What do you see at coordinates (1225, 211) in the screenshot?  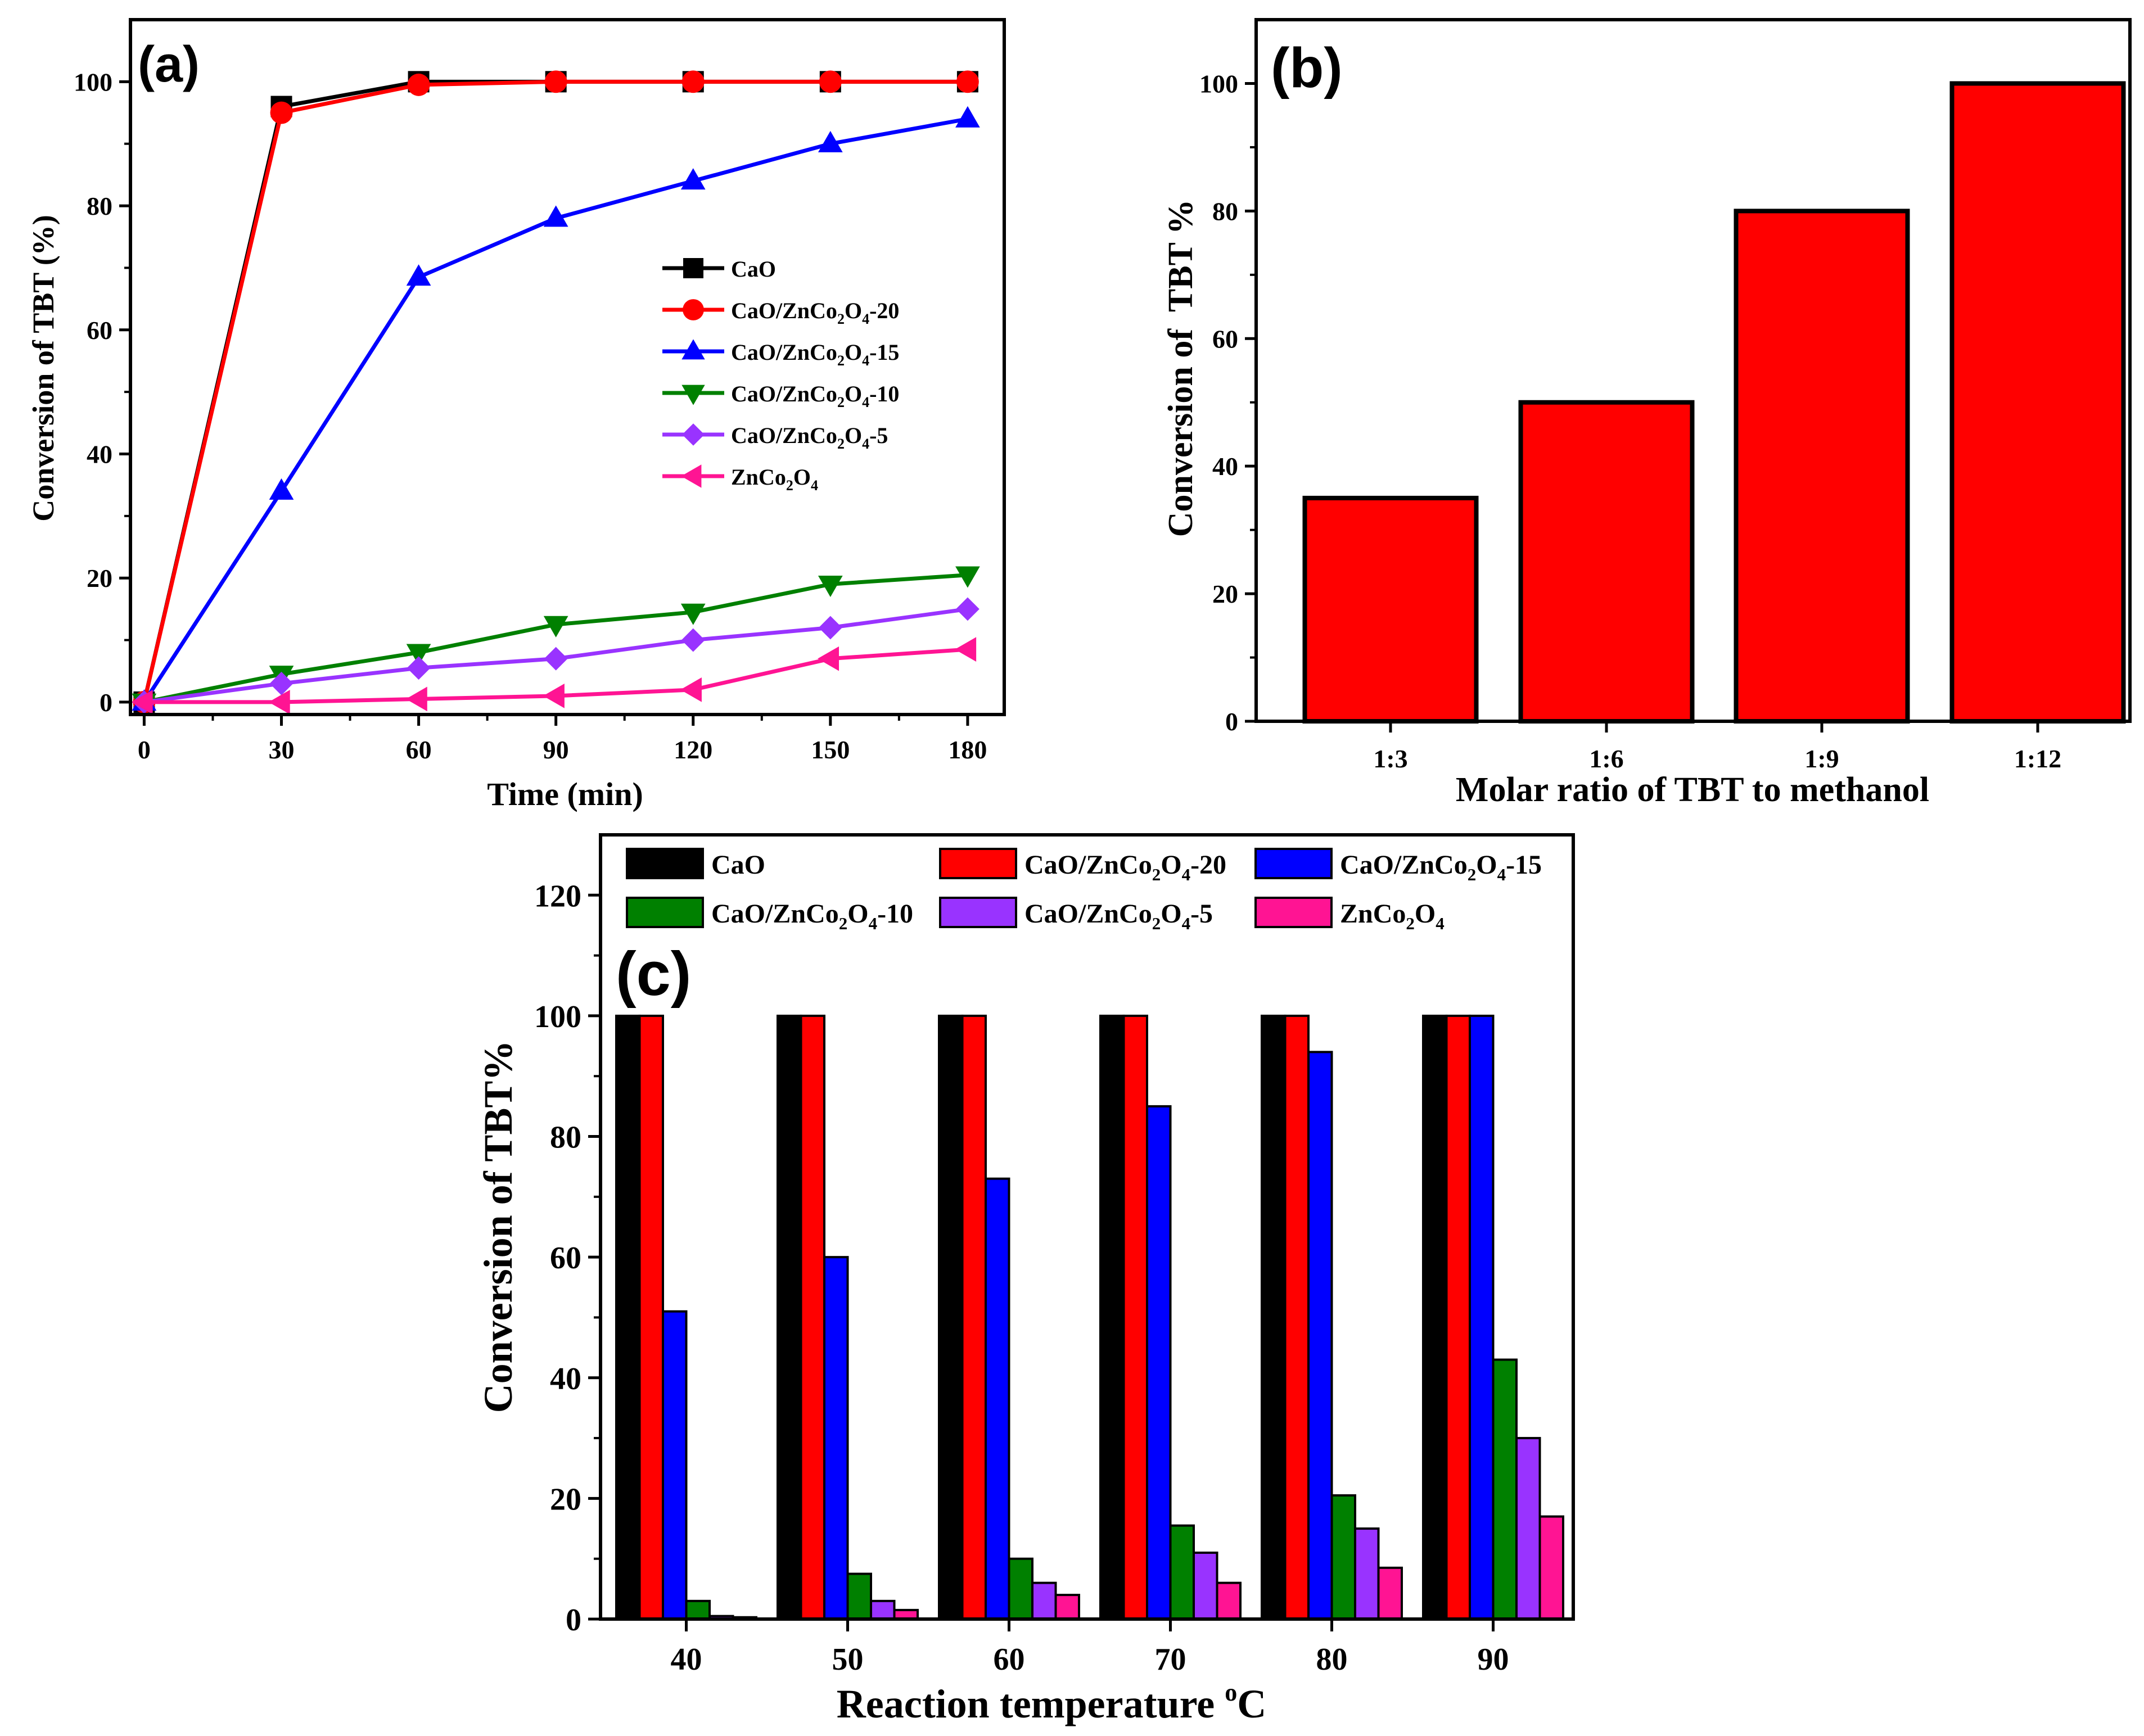 I see `y-tick-label: 80` at bounding box center [1225, 211].